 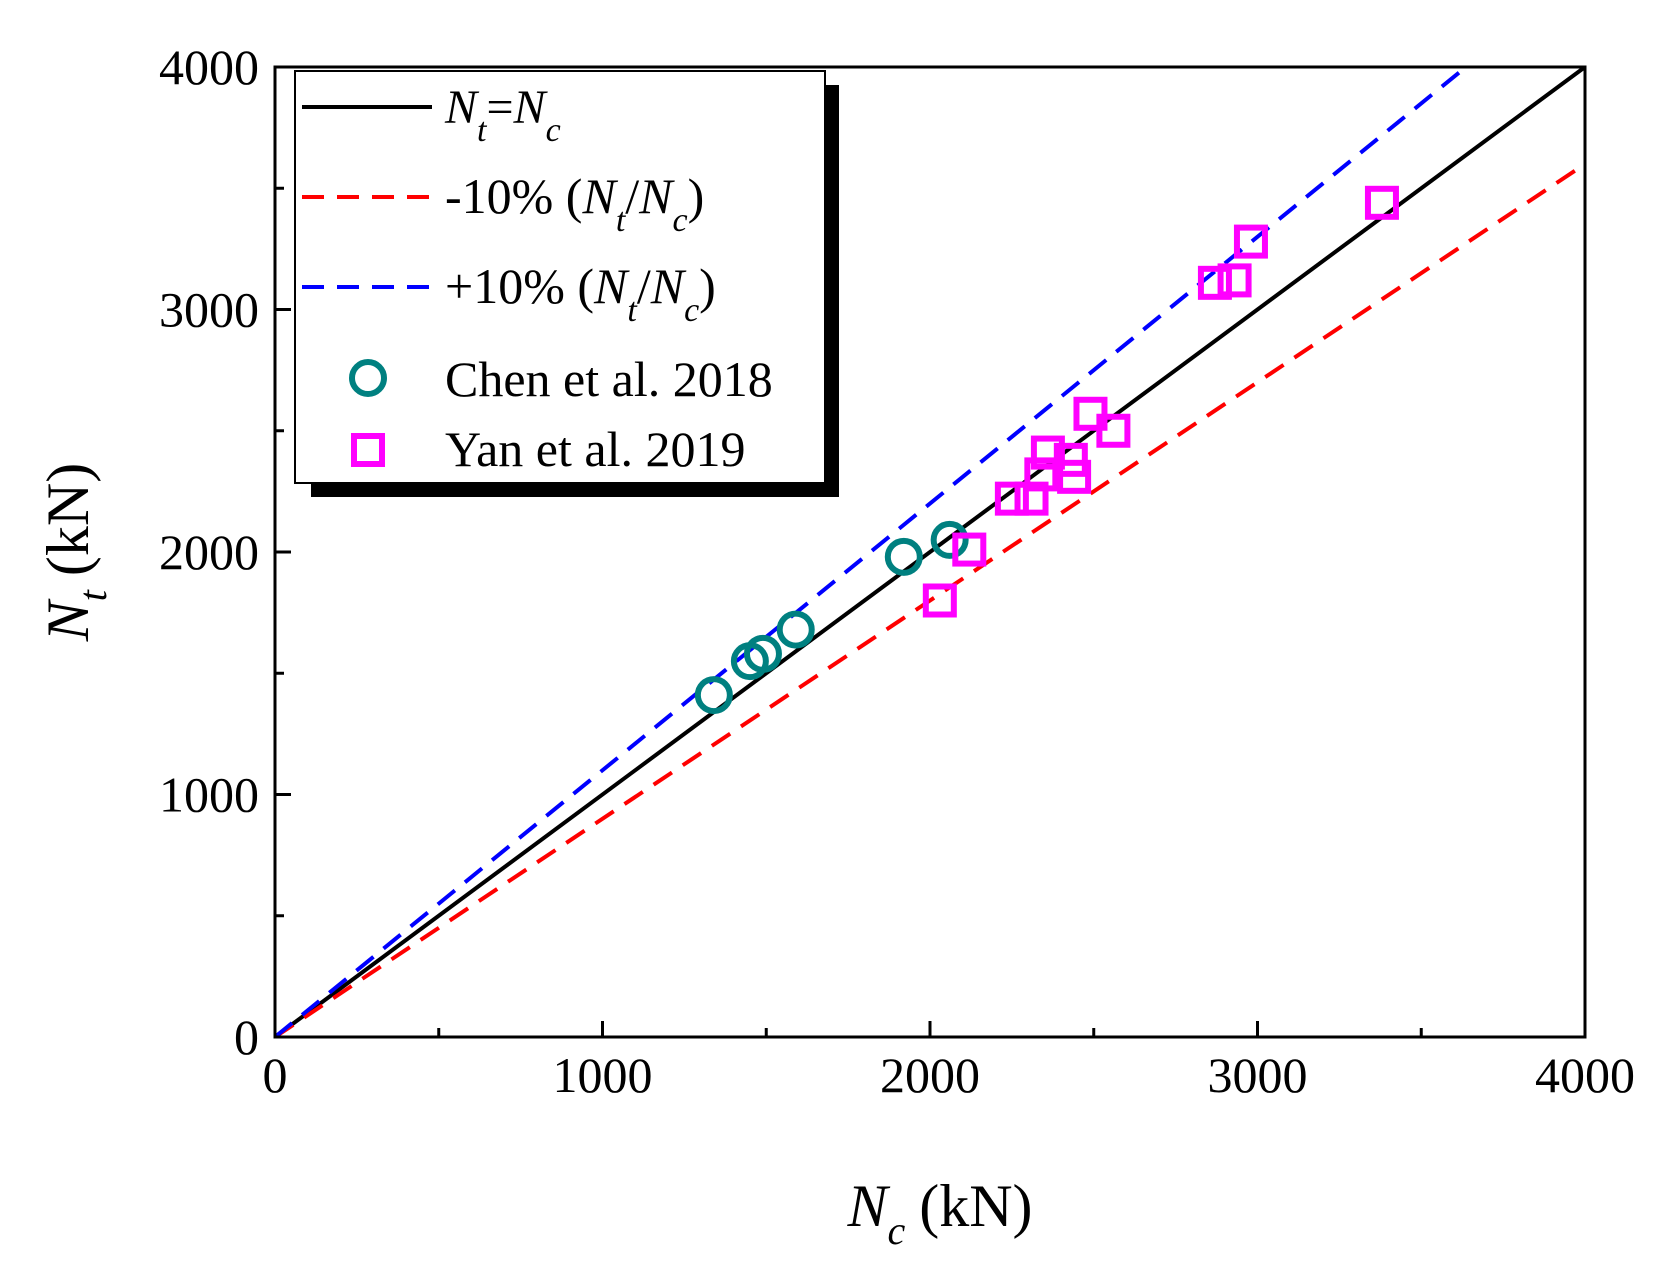 I want to click on y-tick-label-4000: 4000, so click(x=209, y=67).